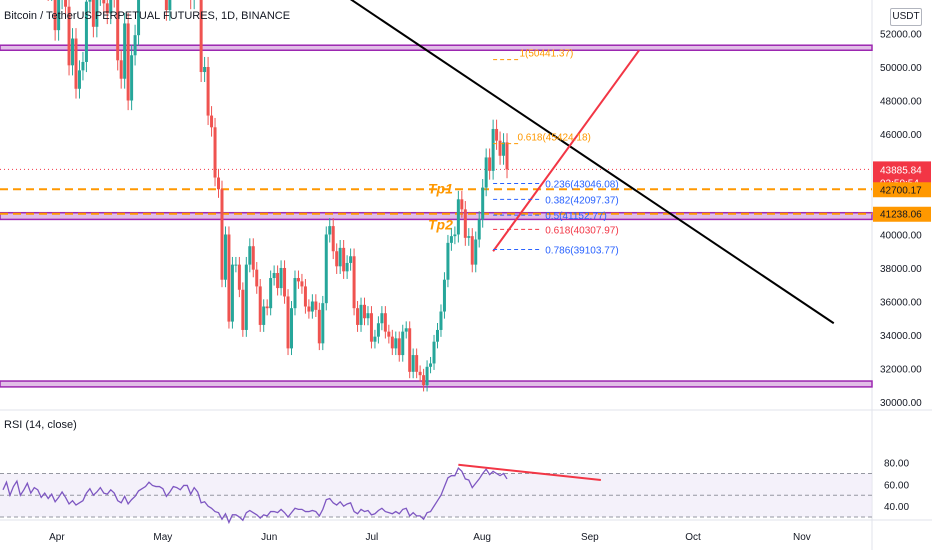 The image size is (932, 550). What do you see at coordinates (590, 537) in the screenshot?
I see `time-tick-label: Sep` at bounding box center [590, 537].